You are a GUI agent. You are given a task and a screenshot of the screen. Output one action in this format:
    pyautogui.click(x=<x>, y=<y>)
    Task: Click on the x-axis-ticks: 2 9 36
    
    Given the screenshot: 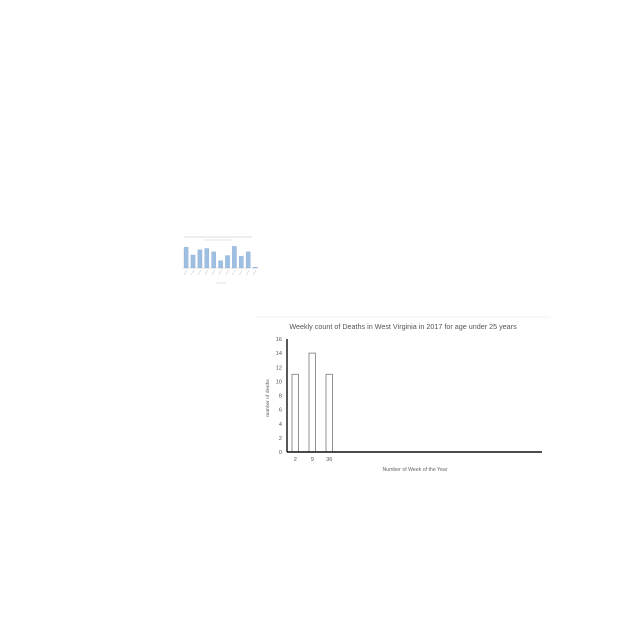 What is the action you would take?
    pyautogui.click(x=313, y=460)
    